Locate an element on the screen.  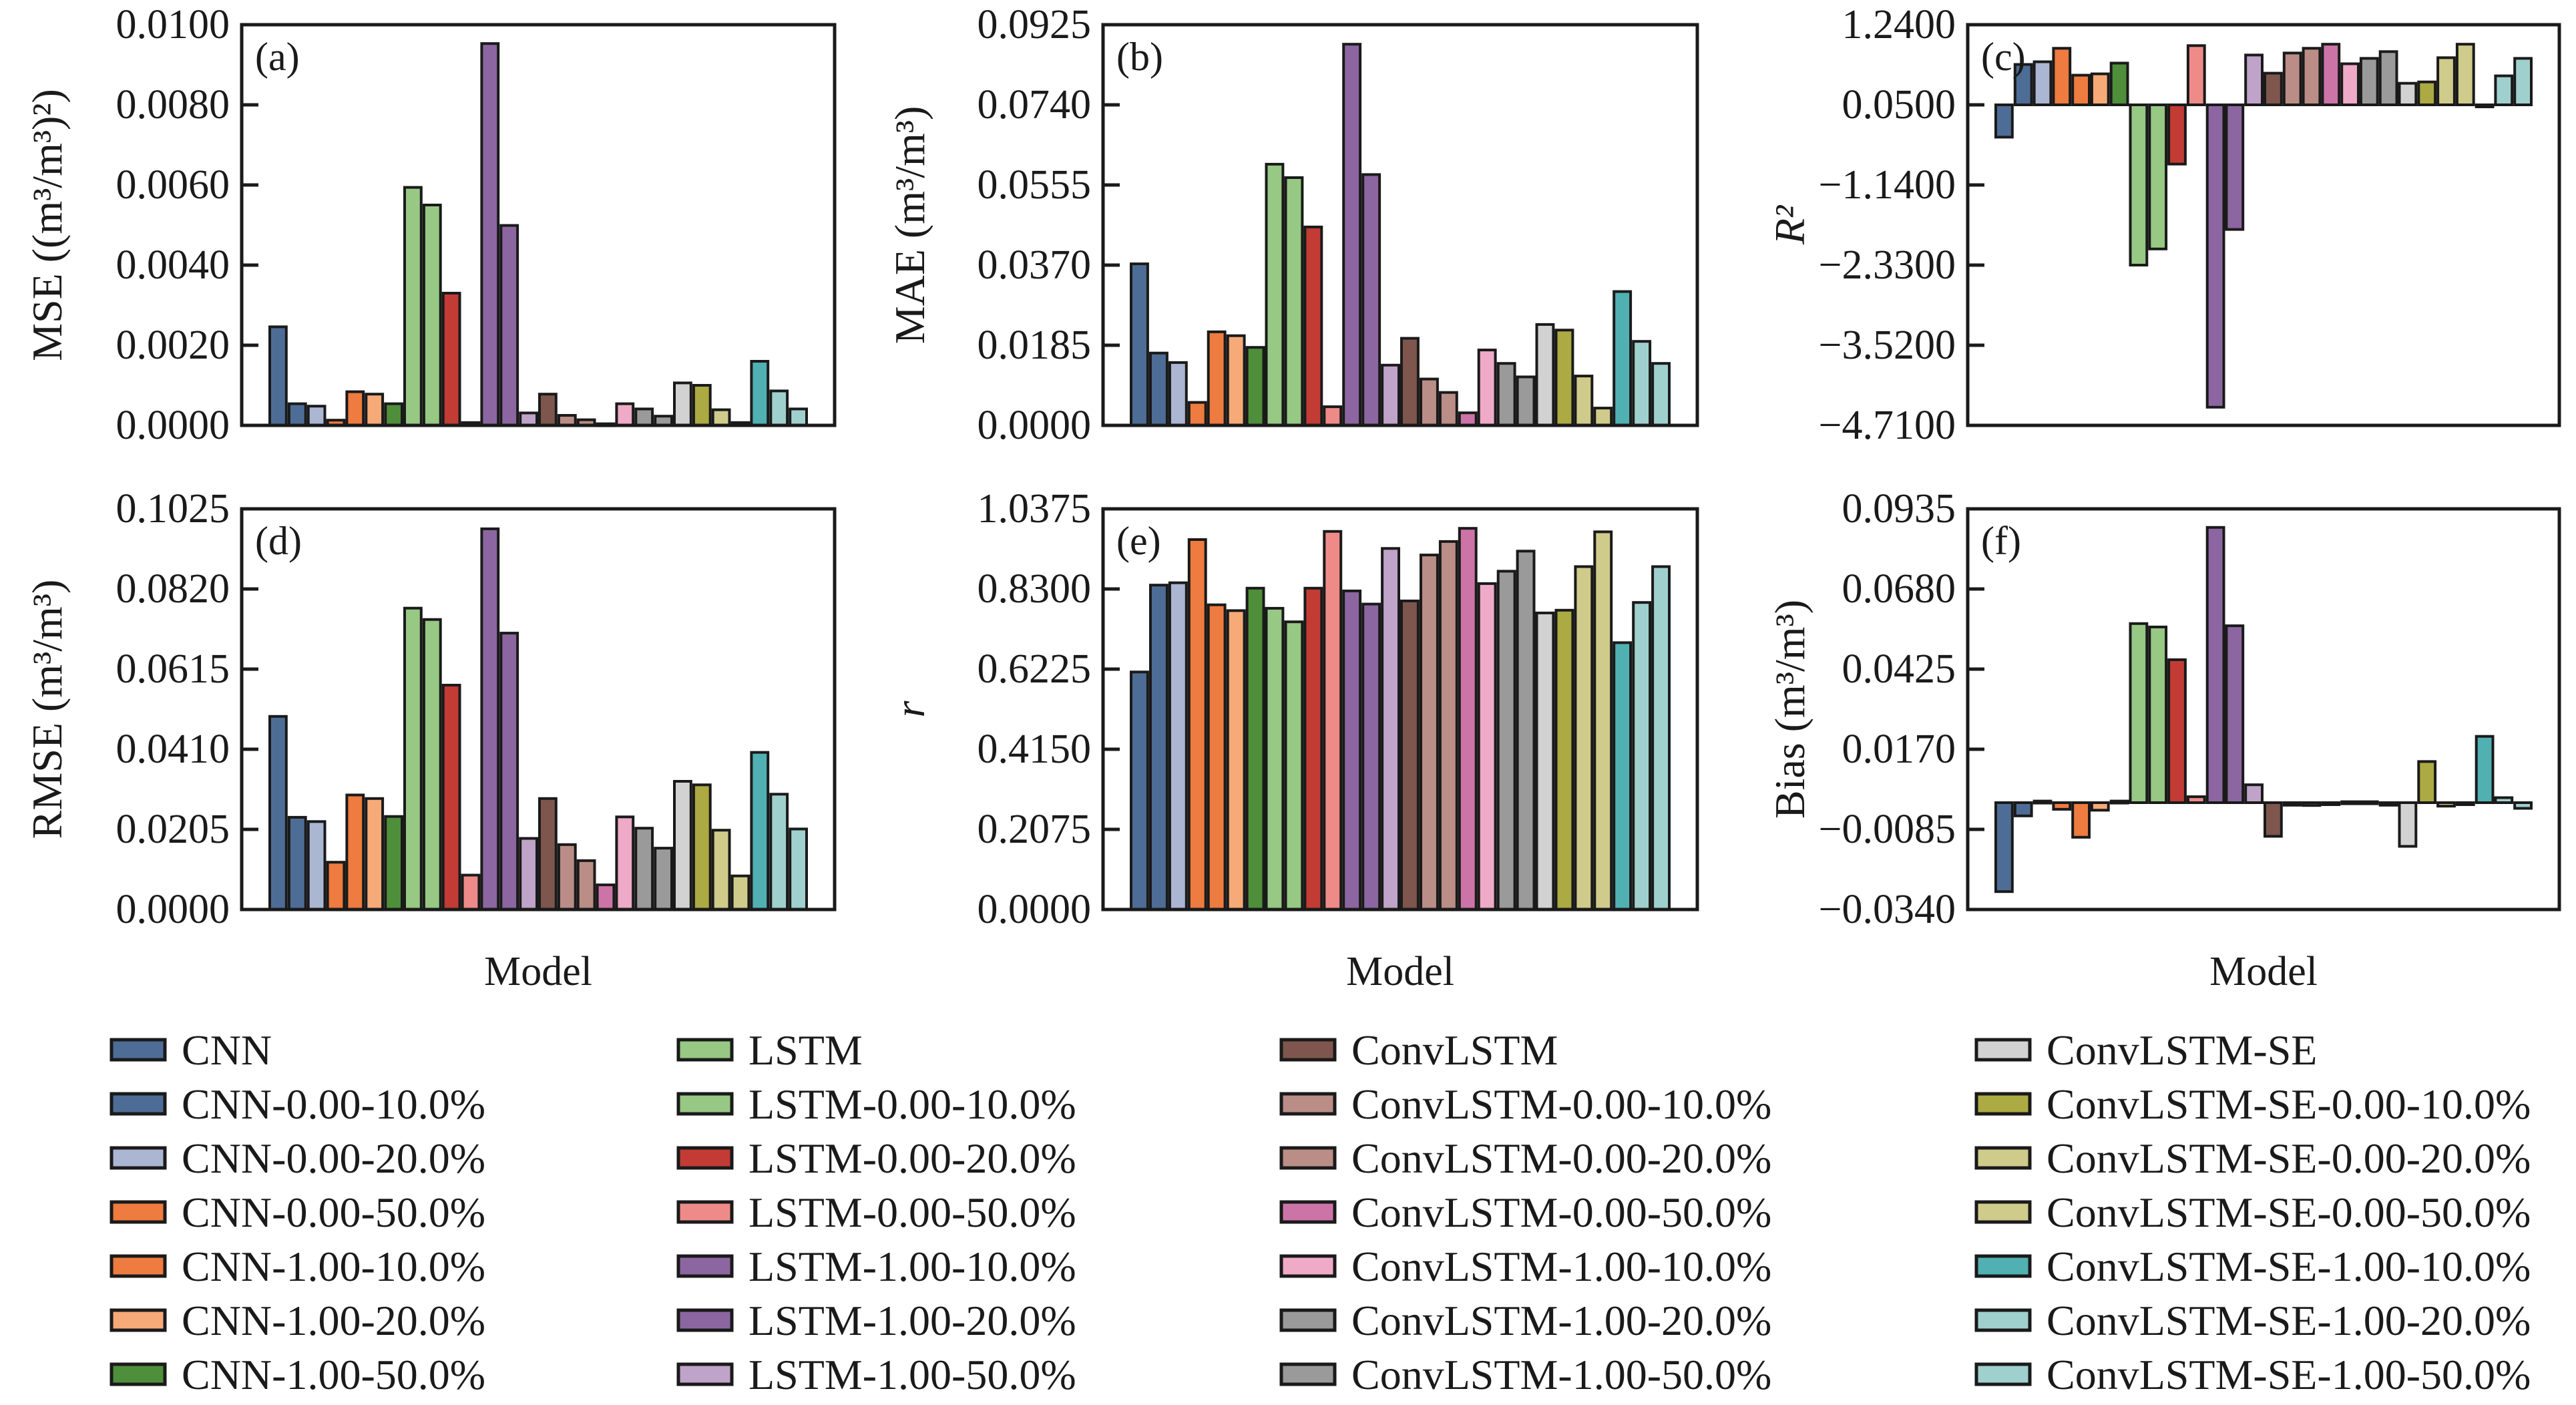
legend-item: CNN-0.00-10.0% is located at coordinates (297, 1104).